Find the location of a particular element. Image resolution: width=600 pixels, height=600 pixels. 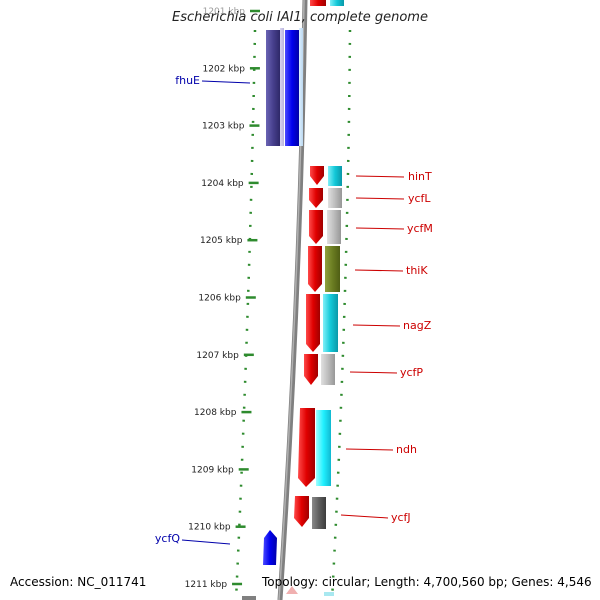

feature-ndh is located at coordinates (306, 447).